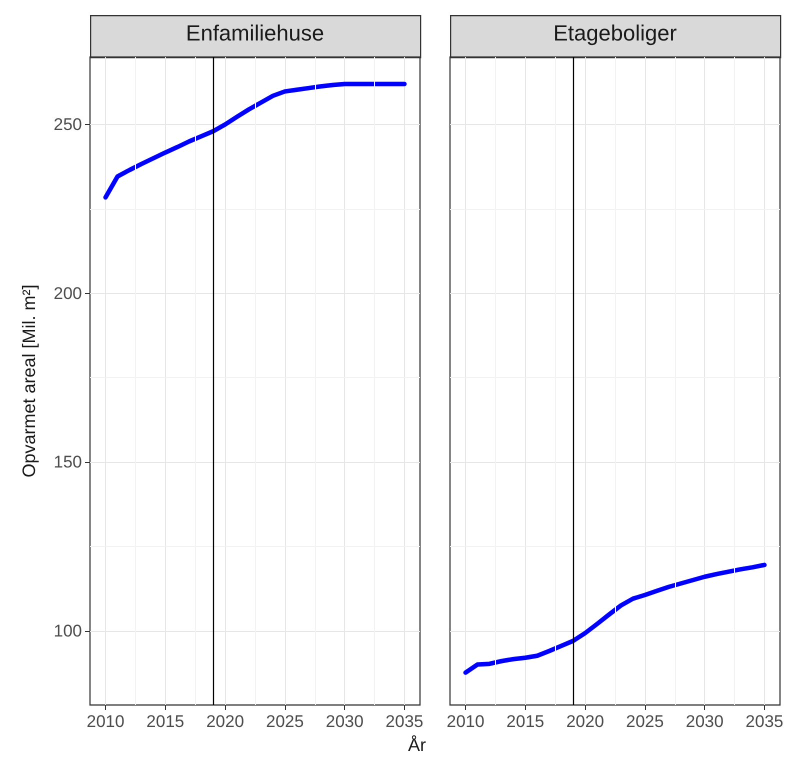 The image size is (792, 758). Describe the element at coordinates (68, 293) in the screenshot. I see `y-tick-label: 200` at that location.